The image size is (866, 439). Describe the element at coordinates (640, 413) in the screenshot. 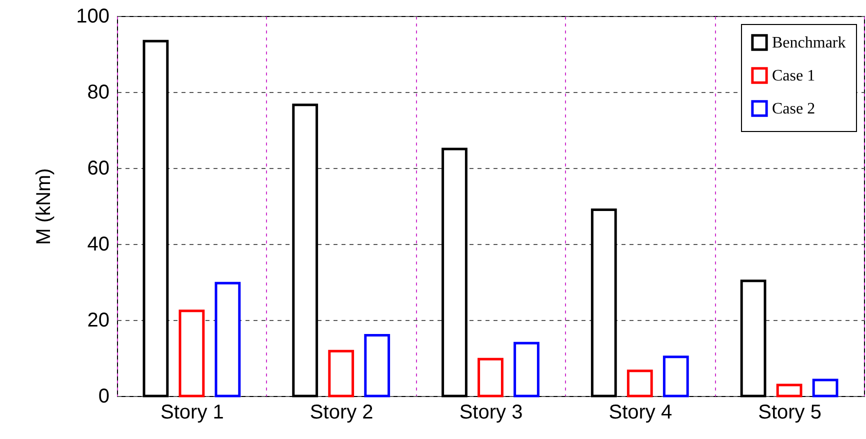

I see `x-tick-label: Story 4` at that location.